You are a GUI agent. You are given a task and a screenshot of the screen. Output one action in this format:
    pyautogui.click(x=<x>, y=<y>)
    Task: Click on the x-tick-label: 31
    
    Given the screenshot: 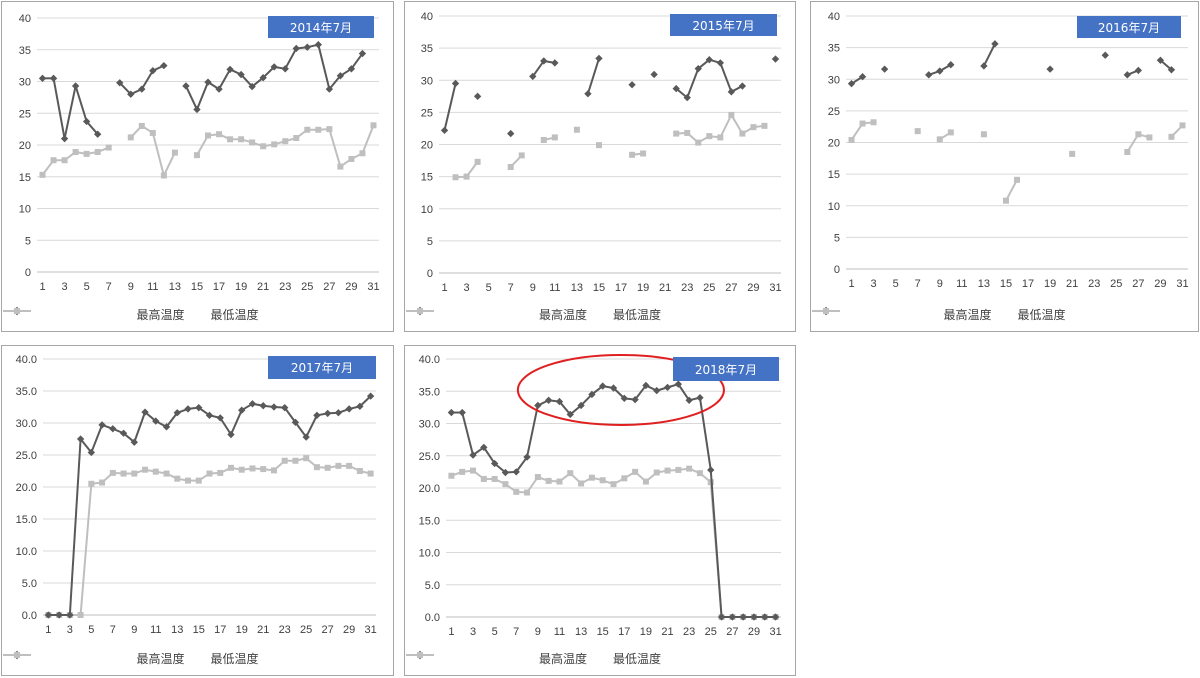 What is the action you would take?
    pyautogui.click(x=1182, y=284)
    